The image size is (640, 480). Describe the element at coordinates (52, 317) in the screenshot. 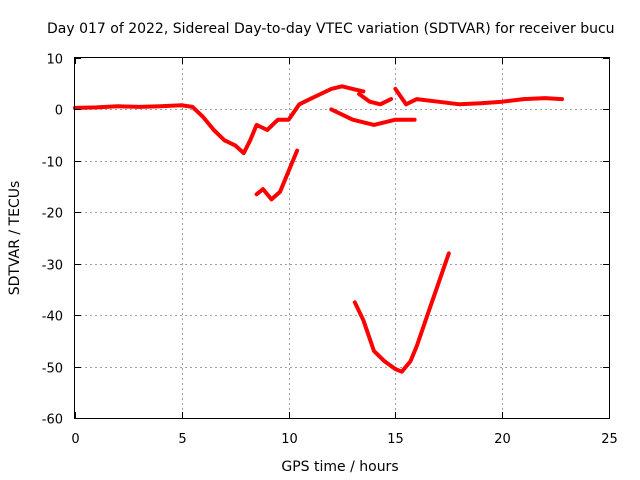

I see `y-tick-label: -40` at that location.